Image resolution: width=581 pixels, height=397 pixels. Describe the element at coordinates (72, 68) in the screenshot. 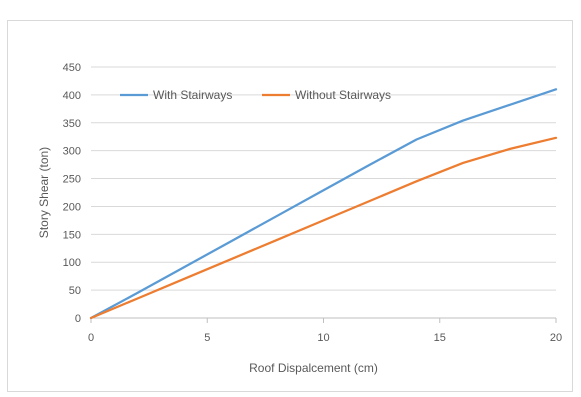

I see `y-tick-label: 450` at that location.